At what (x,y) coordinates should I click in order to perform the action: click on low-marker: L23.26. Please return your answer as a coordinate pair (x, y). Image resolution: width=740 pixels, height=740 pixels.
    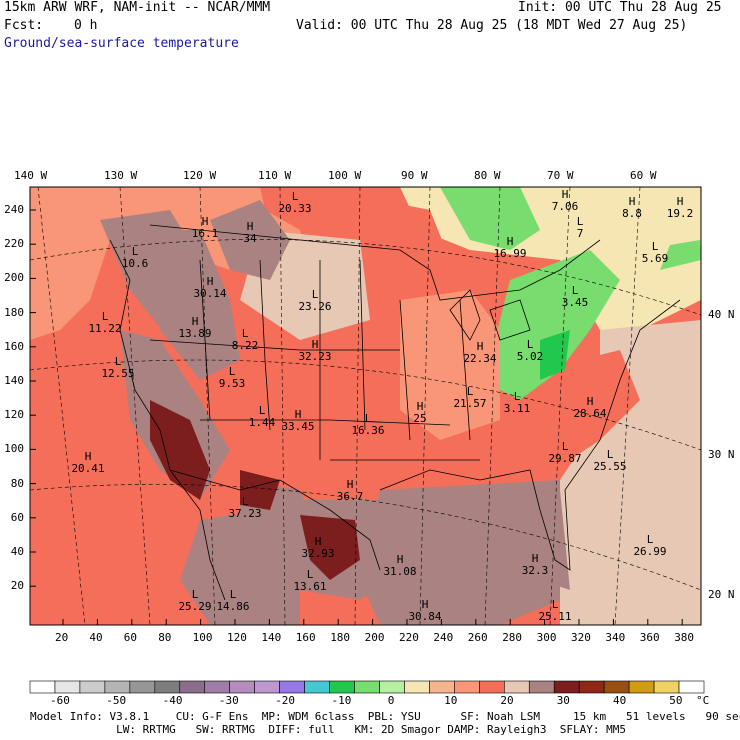
    Looking at the image, I should click on (314, 300).